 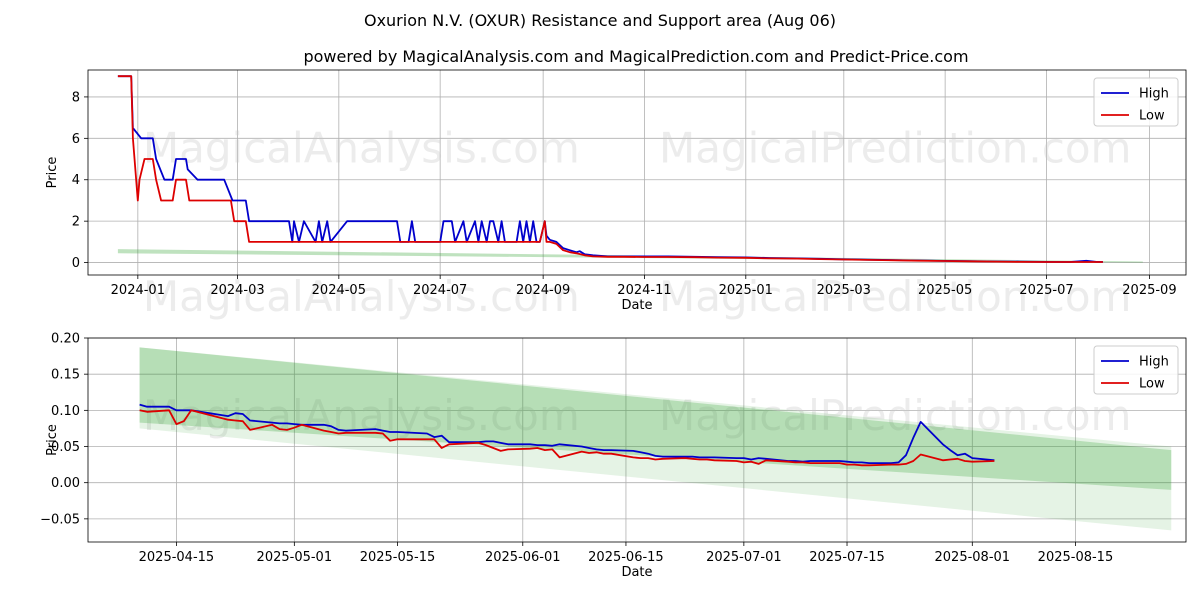 I want to click on series-line-high, so click(x=567, y=434).